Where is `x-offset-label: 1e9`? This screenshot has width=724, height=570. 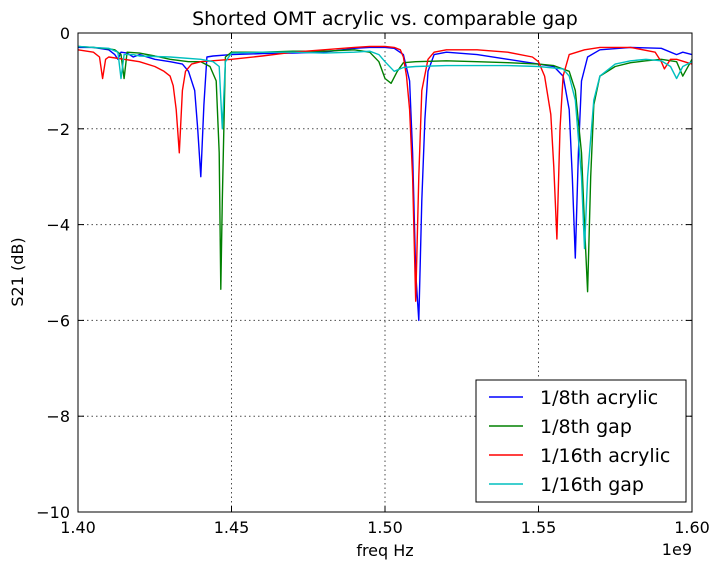
x-offset-label: 1e9 is located at coordinates (677, 549).